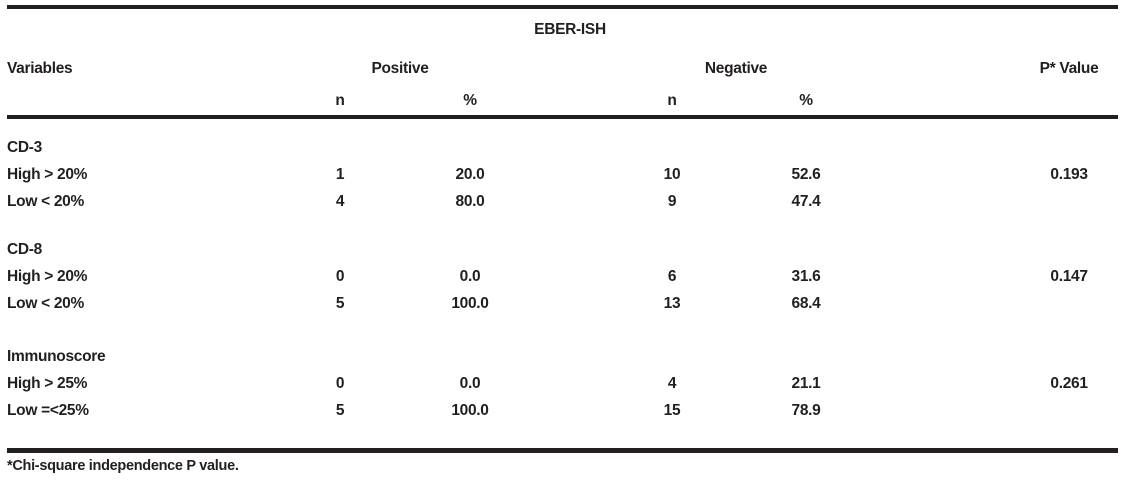 The width and height of the screenshot is (1130, 494). I want to click on column-header-positive-n: n, so click(340, 103).